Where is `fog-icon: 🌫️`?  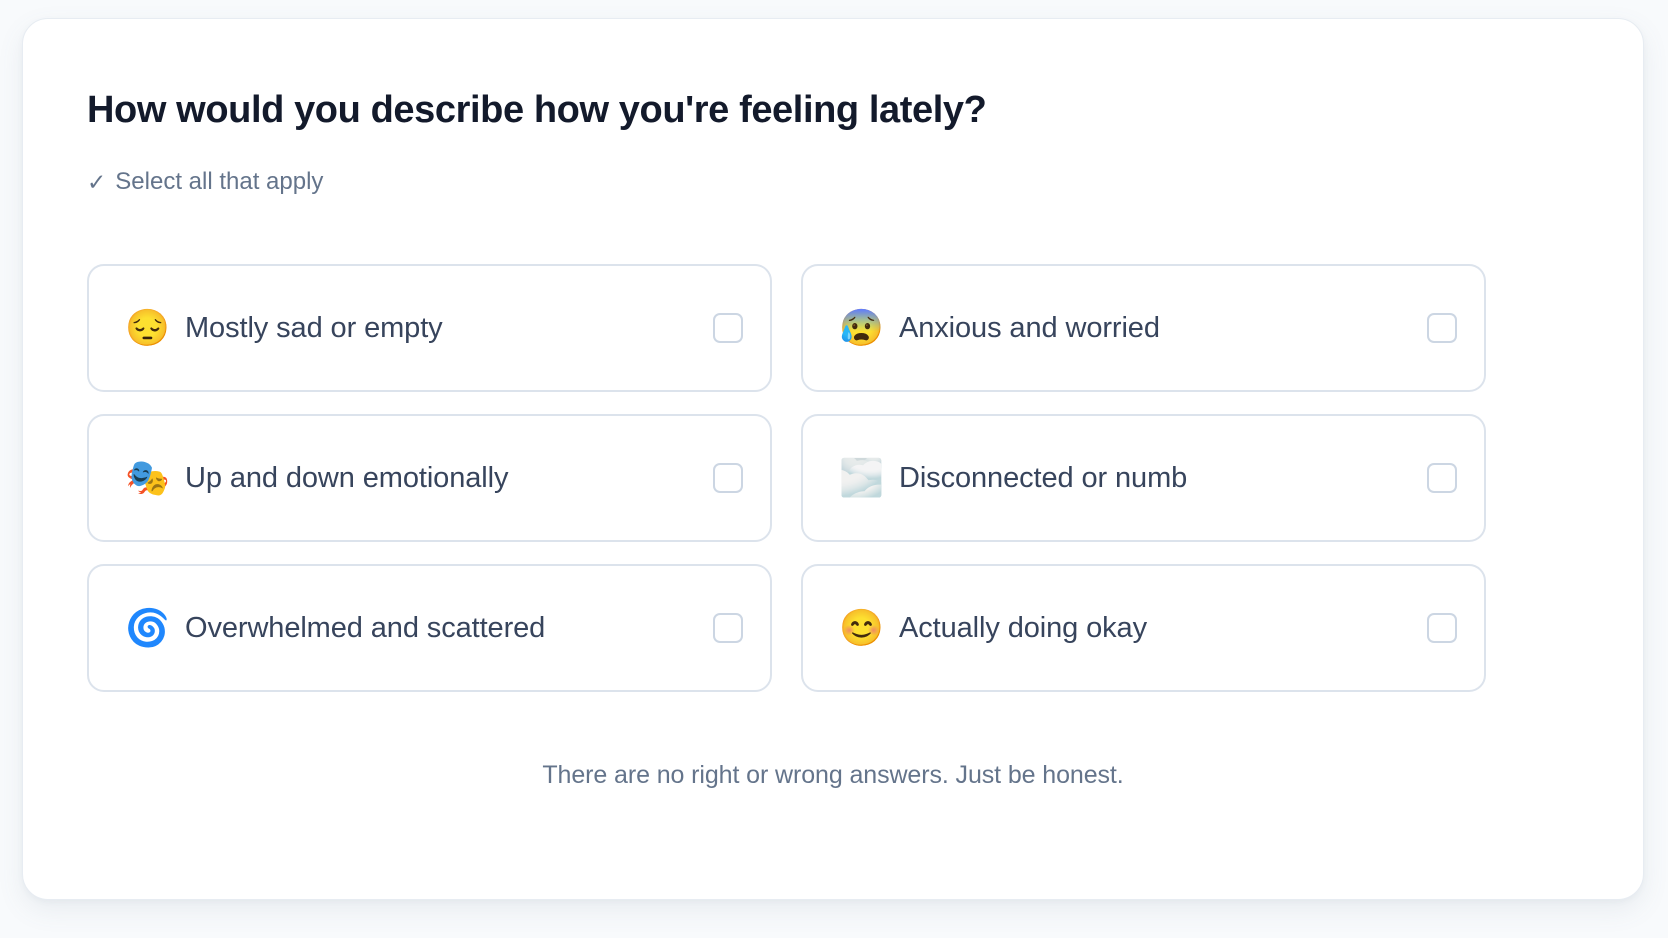
fog-icon: 🌫️ is located at coordinates (861, 477).